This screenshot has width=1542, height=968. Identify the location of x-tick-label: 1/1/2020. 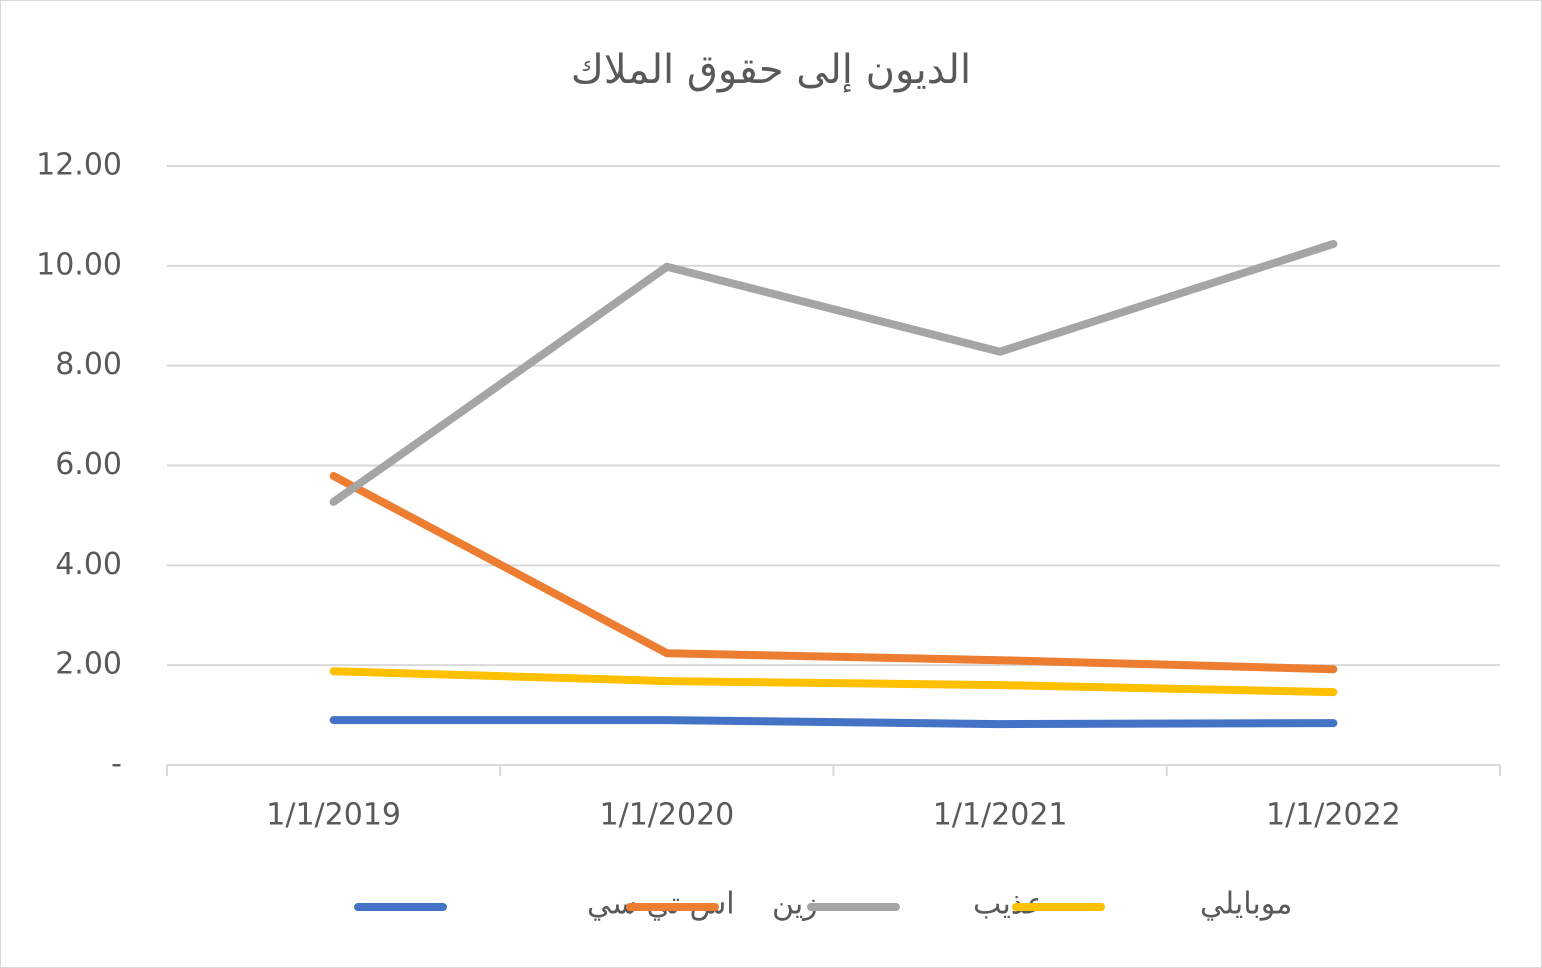
(667, 815).